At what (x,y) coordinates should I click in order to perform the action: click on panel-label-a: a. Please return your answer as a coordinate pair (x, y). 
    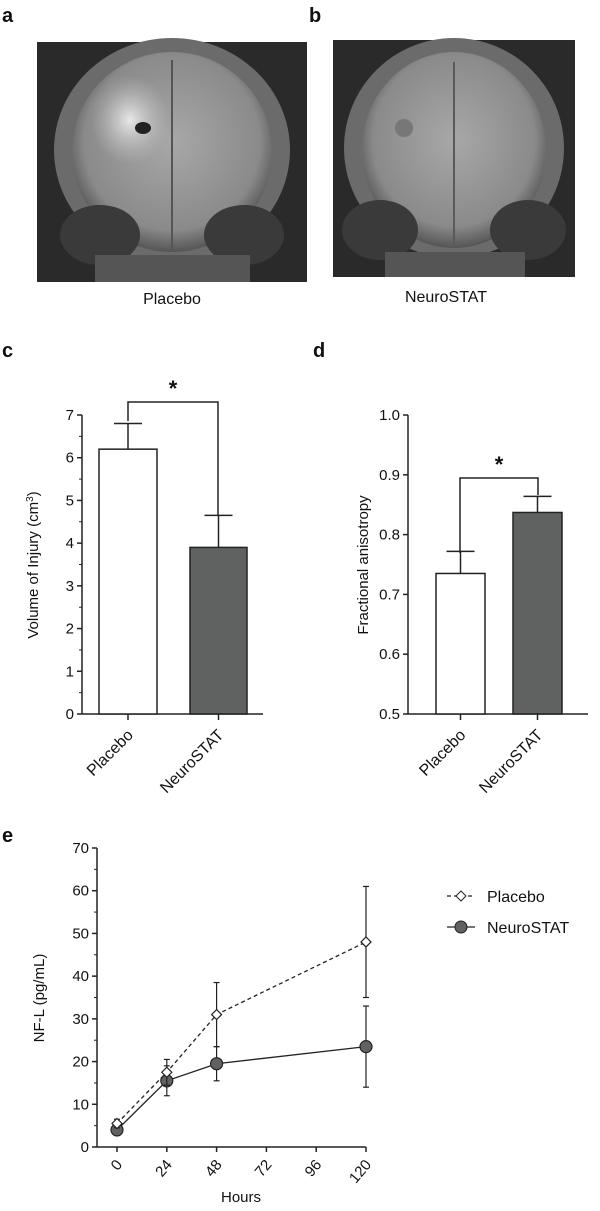
    Looking at the image, I should click on (8, 16).